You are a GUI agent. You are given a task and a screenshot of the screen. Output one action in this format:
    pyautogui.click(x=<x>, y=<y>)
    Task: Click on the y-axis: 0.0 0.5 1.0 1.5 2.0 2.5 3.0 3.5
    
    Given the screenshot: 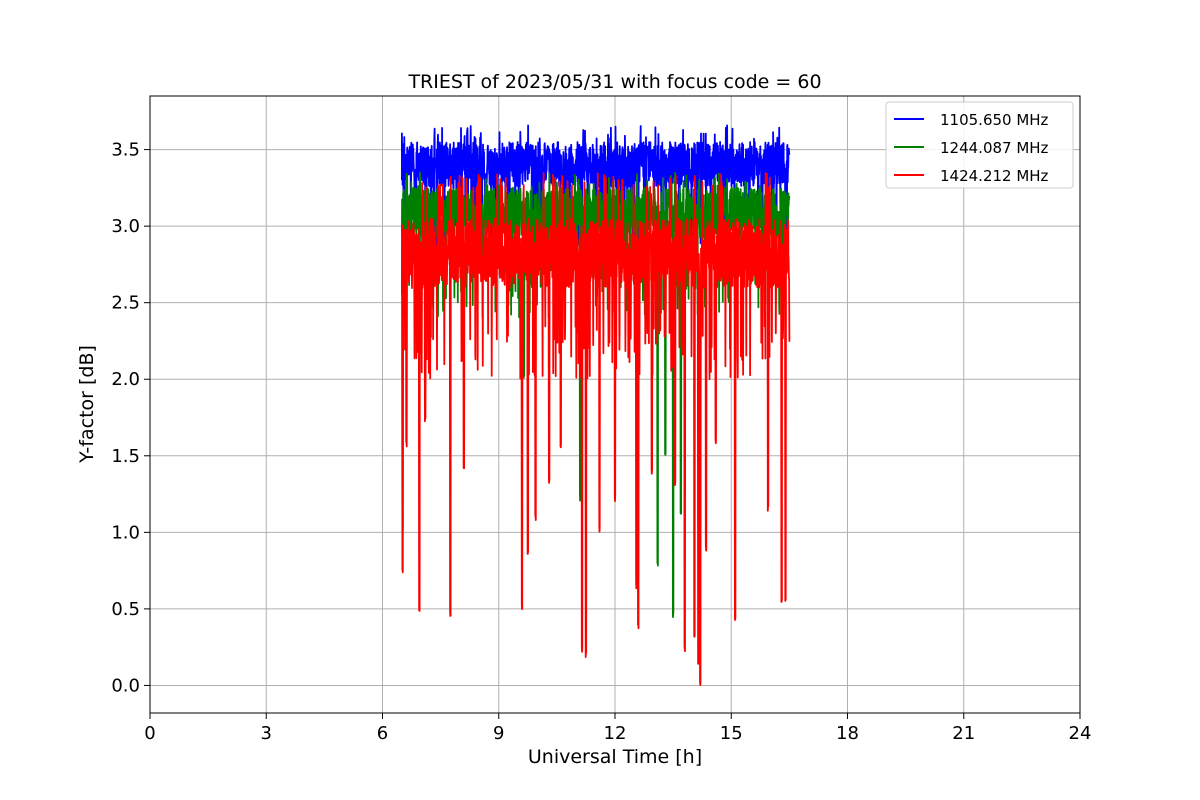 What is the action you would take?
    pyautogui.click(x=130, y=418)
    